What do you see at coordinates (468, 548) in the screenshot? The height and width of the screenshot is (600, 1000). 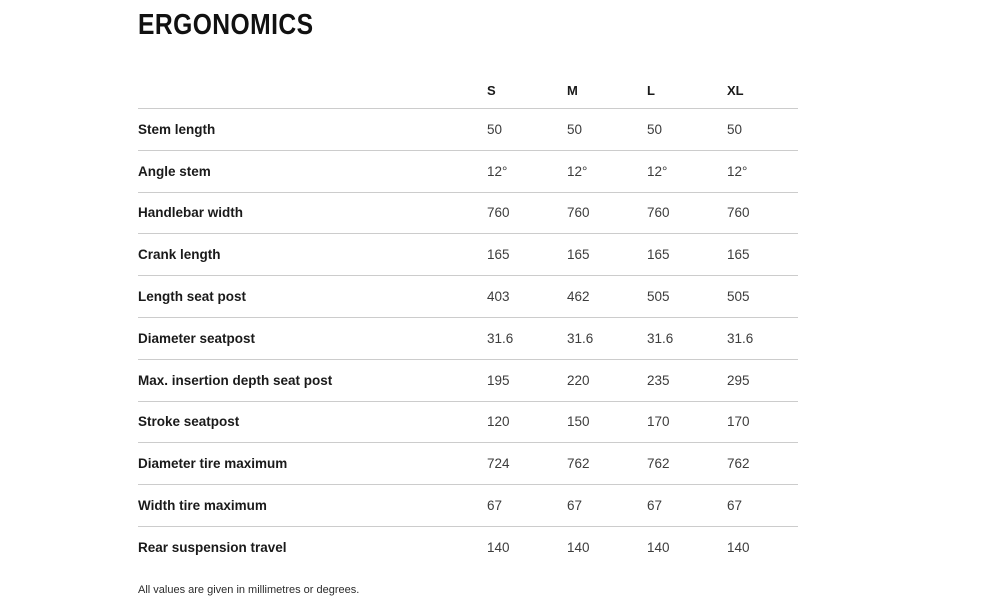 I see `table-row: Rear suspension travel 140 140 140 140` at bounding box center [468, 548].